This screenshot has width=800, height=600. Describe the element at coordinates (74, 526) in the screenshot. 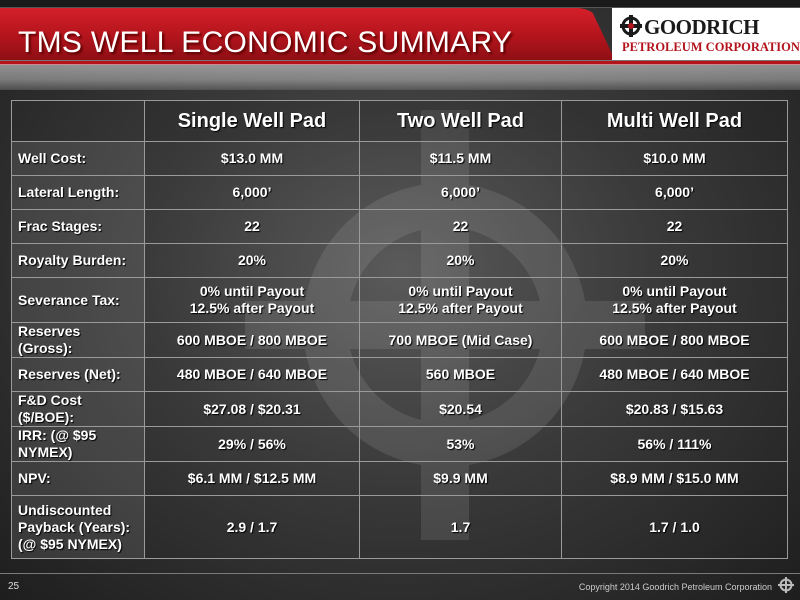

I see `row-label-line: Payback (Years):` at that location.